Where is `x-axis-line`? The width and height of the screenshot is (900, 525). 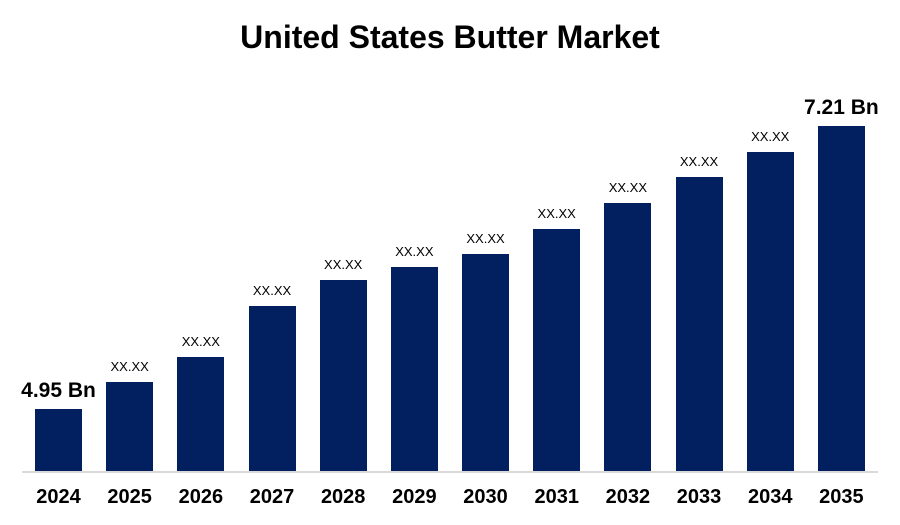
x-axis-line is located at coordinates (450, 472).